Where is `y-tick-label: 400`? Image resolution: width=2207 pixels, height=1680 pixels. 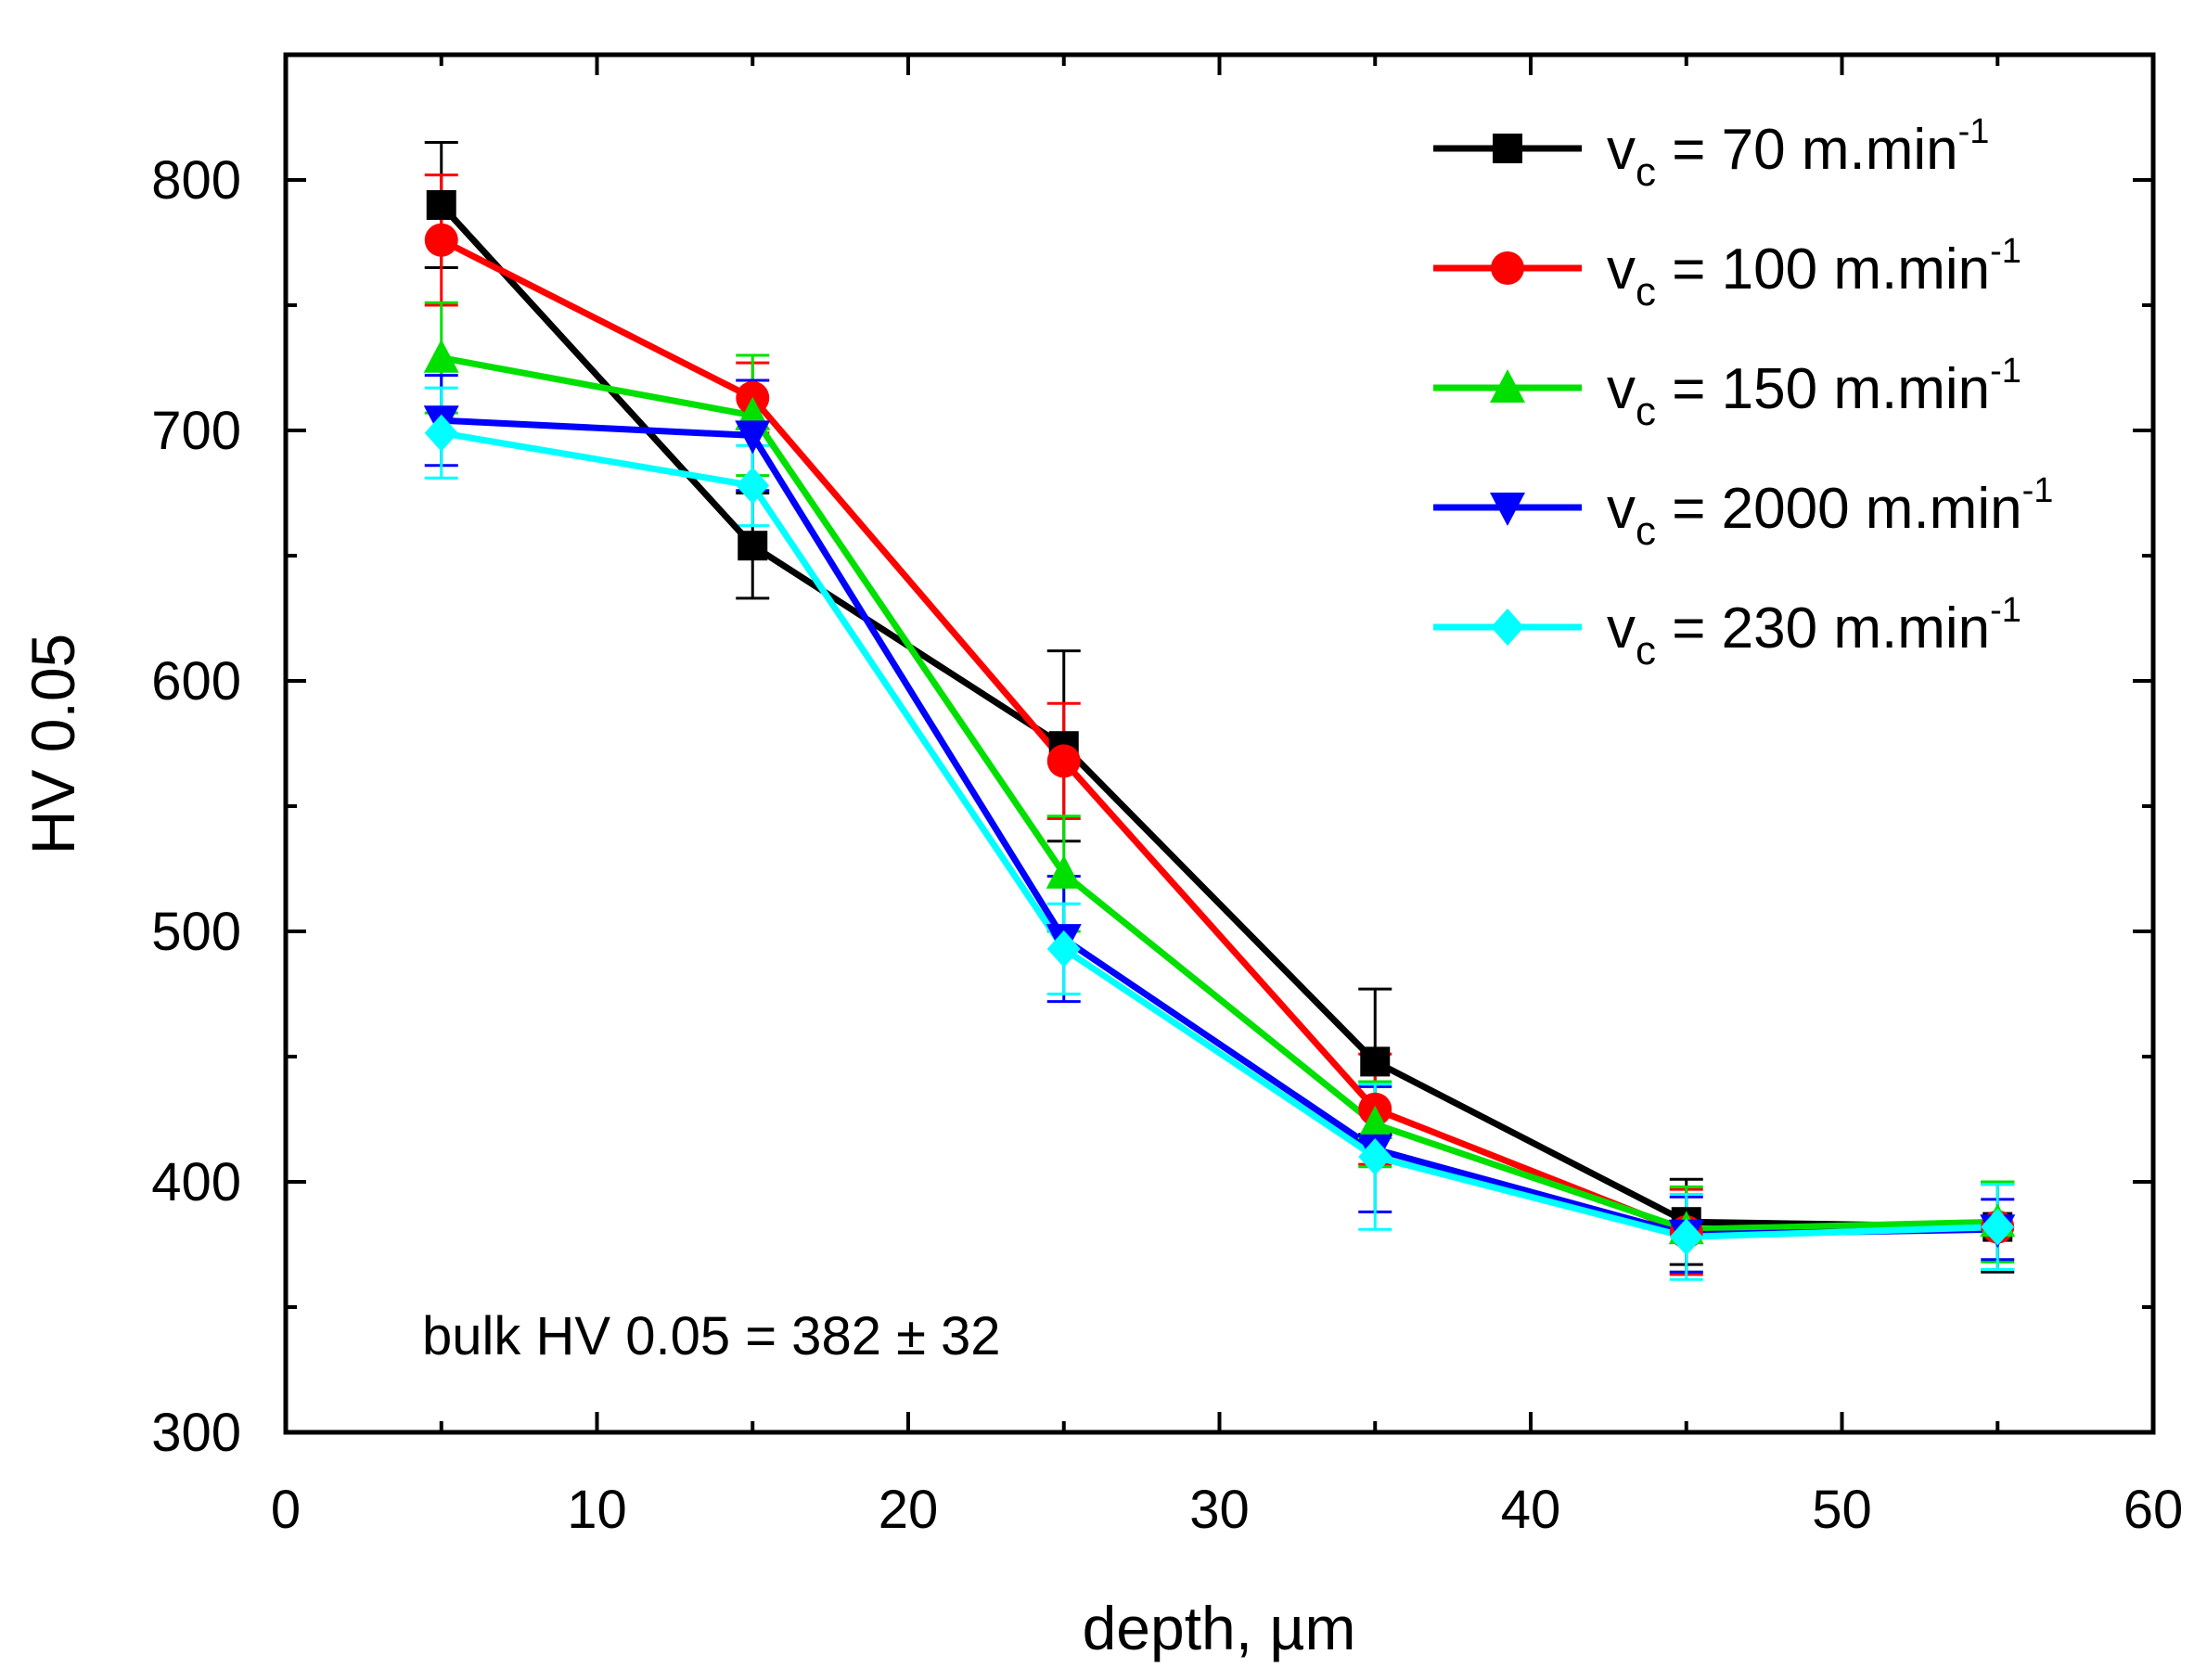 y-tick-label: 400 is located at coordinates (196, 1182).